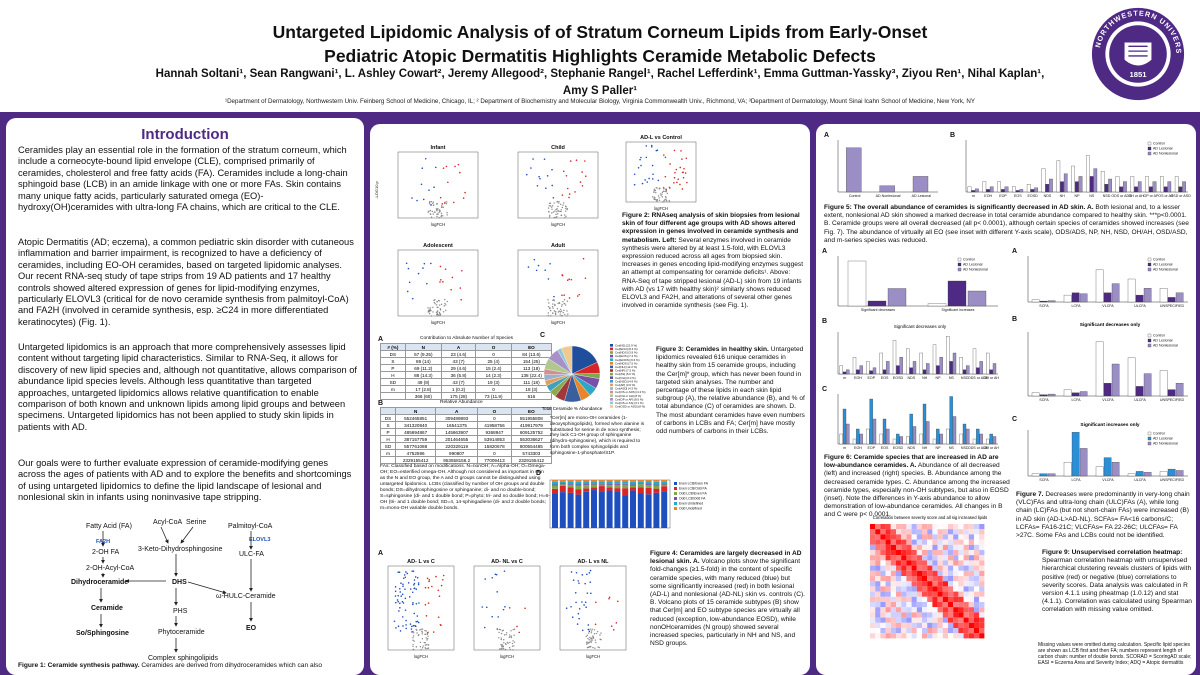 The image size is (1200, 675). I want to click on table-row: SD 557761088 220329119 15820678 800554485, so click(466, 446).